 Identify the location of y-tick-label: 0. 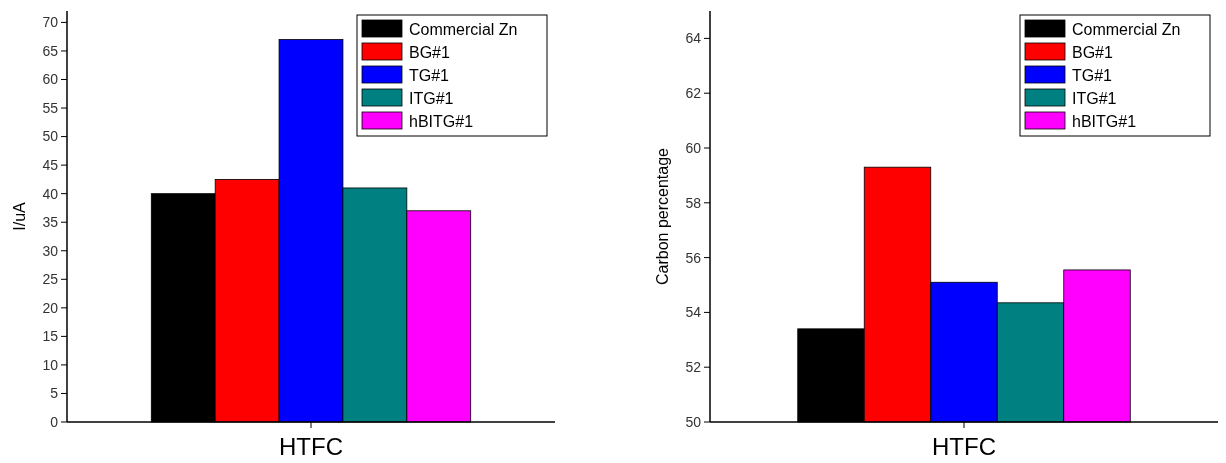
(54, 421).